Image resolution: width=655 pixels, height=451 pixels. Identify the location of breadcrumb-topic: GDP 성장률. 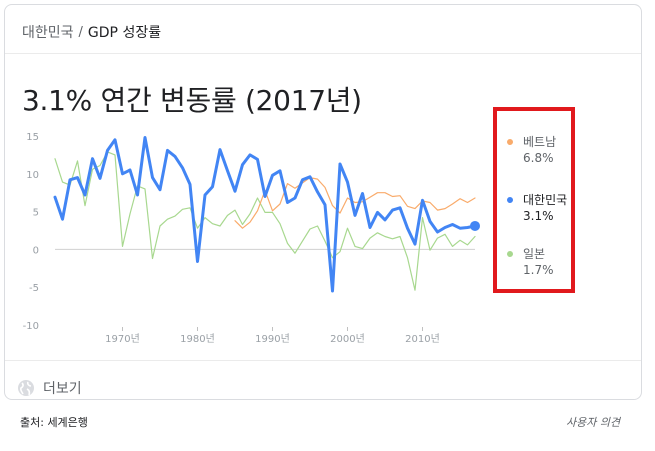
(124, 33).